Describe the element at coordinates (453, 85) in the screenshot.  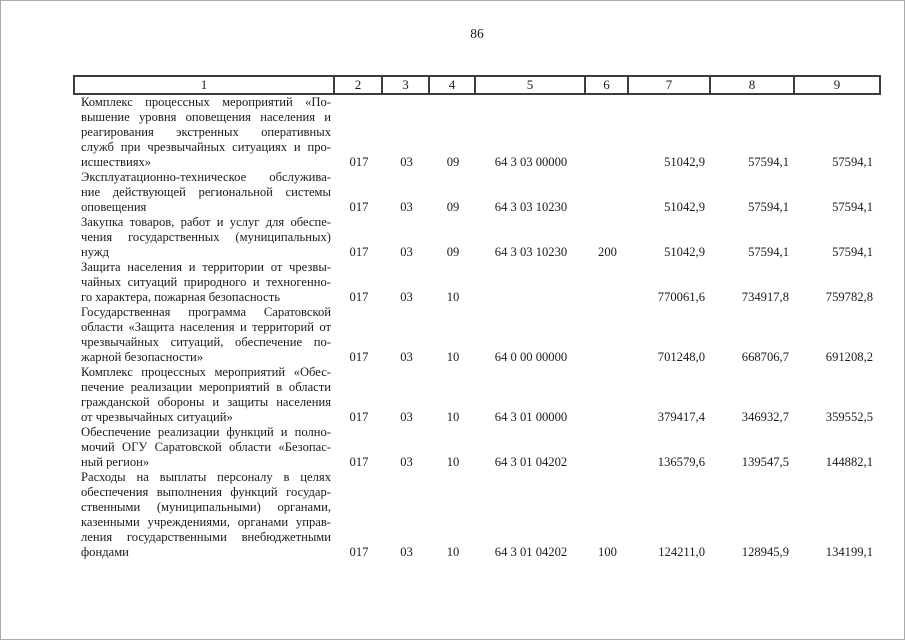
I see `column-header-4: 4` at that location.